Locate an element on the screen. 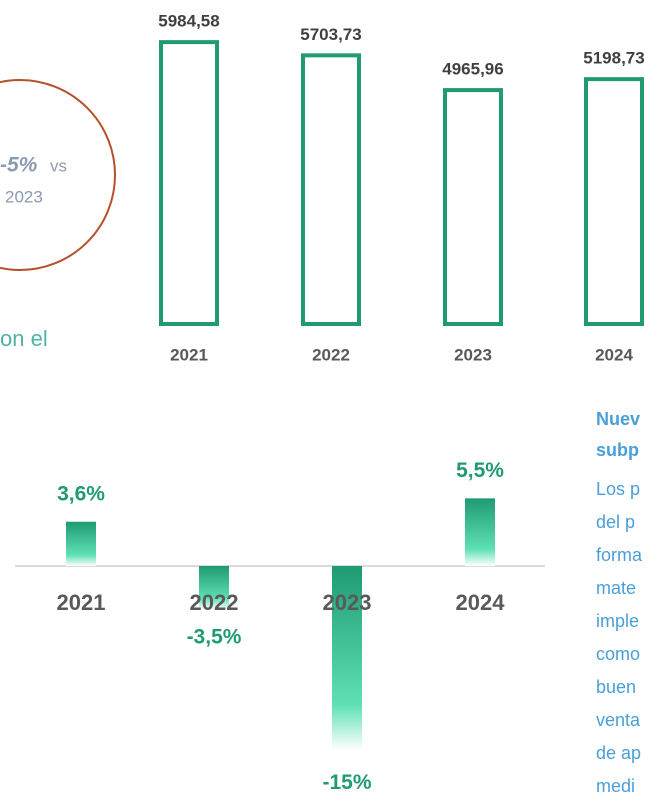 The image size is (653, 798). callout-value: -5% is located at coordinates (19, 165).